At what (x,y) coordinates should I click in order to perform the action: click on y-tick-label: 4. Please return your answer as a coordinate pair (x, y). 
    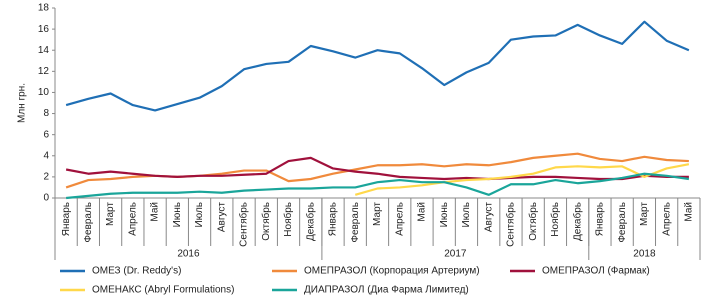
    Looking at the image, I should click on (46, 155).